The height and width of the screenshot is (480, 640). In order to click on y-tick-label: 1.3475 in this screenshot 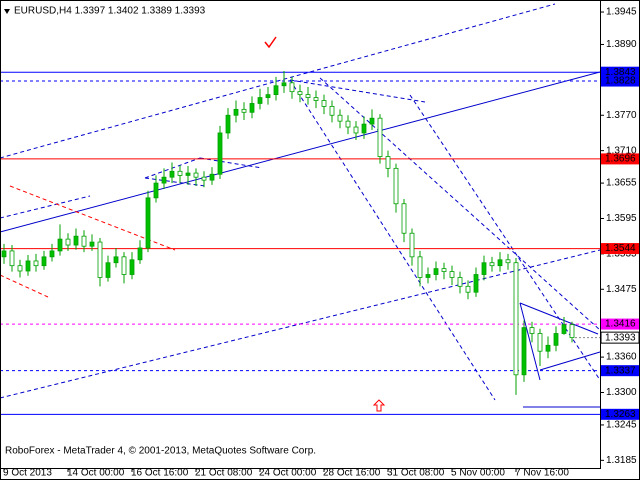, I will do `click(621, 289)`.